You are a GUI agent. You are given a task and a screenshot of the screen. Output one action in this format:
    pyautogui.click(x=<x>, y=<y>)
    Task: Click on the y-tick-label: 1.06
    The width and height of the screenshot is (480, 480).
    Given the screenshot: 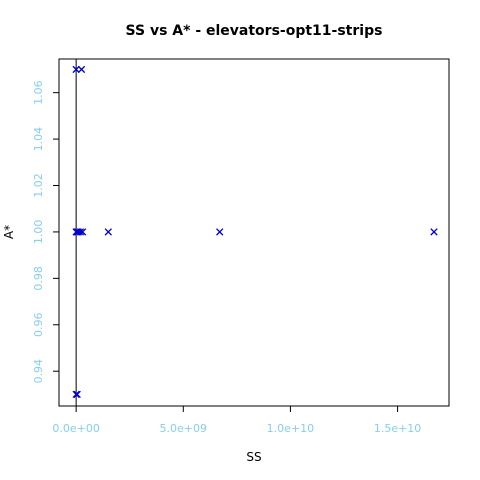 What is the action you would take?
    pyautogui.click(x=38, y=92)
    